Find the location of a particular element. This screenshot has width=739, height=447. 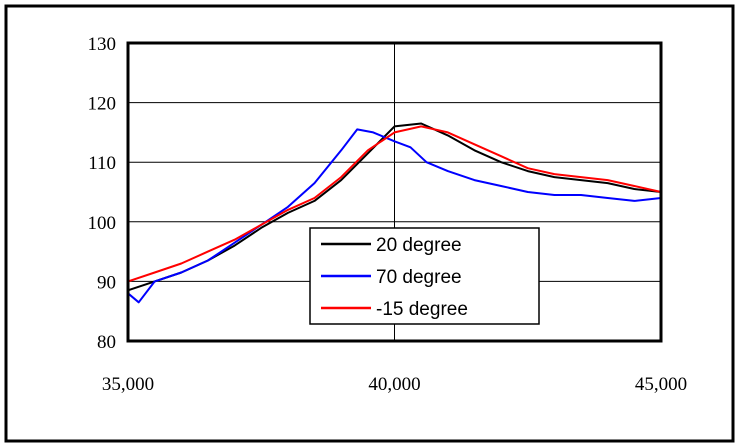

x-tick-label: 45,000 is located at coordinates (661, 384).